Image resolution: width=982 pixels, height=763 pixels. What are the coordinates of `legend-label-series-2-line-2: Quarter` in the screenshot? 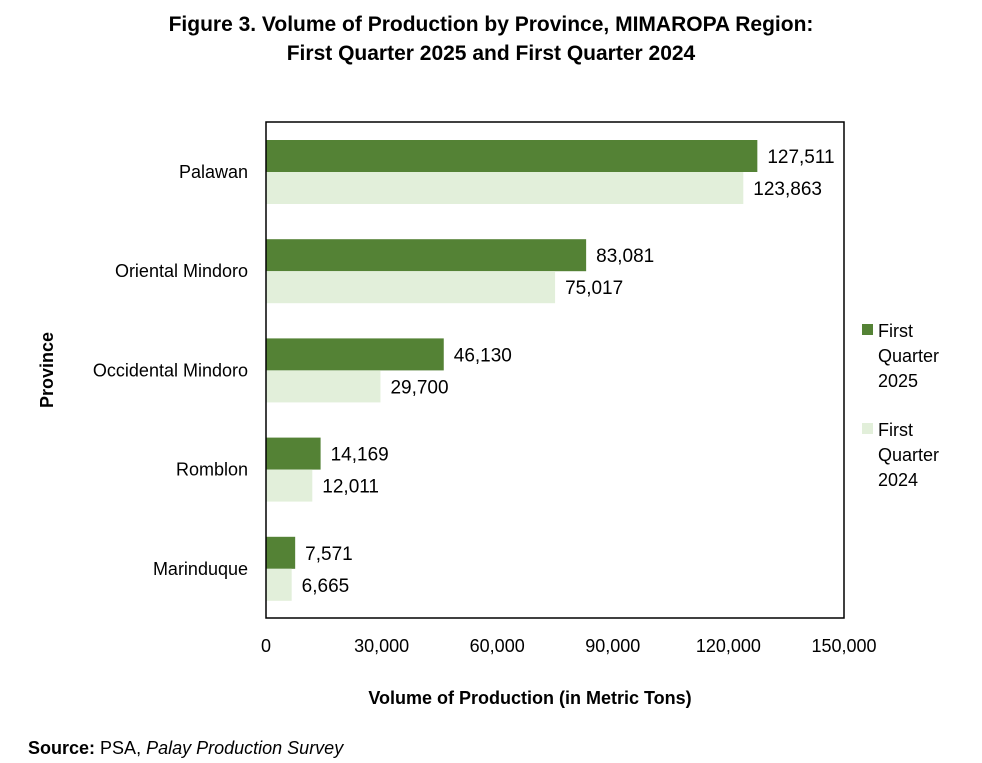 It's located at (908, 455).